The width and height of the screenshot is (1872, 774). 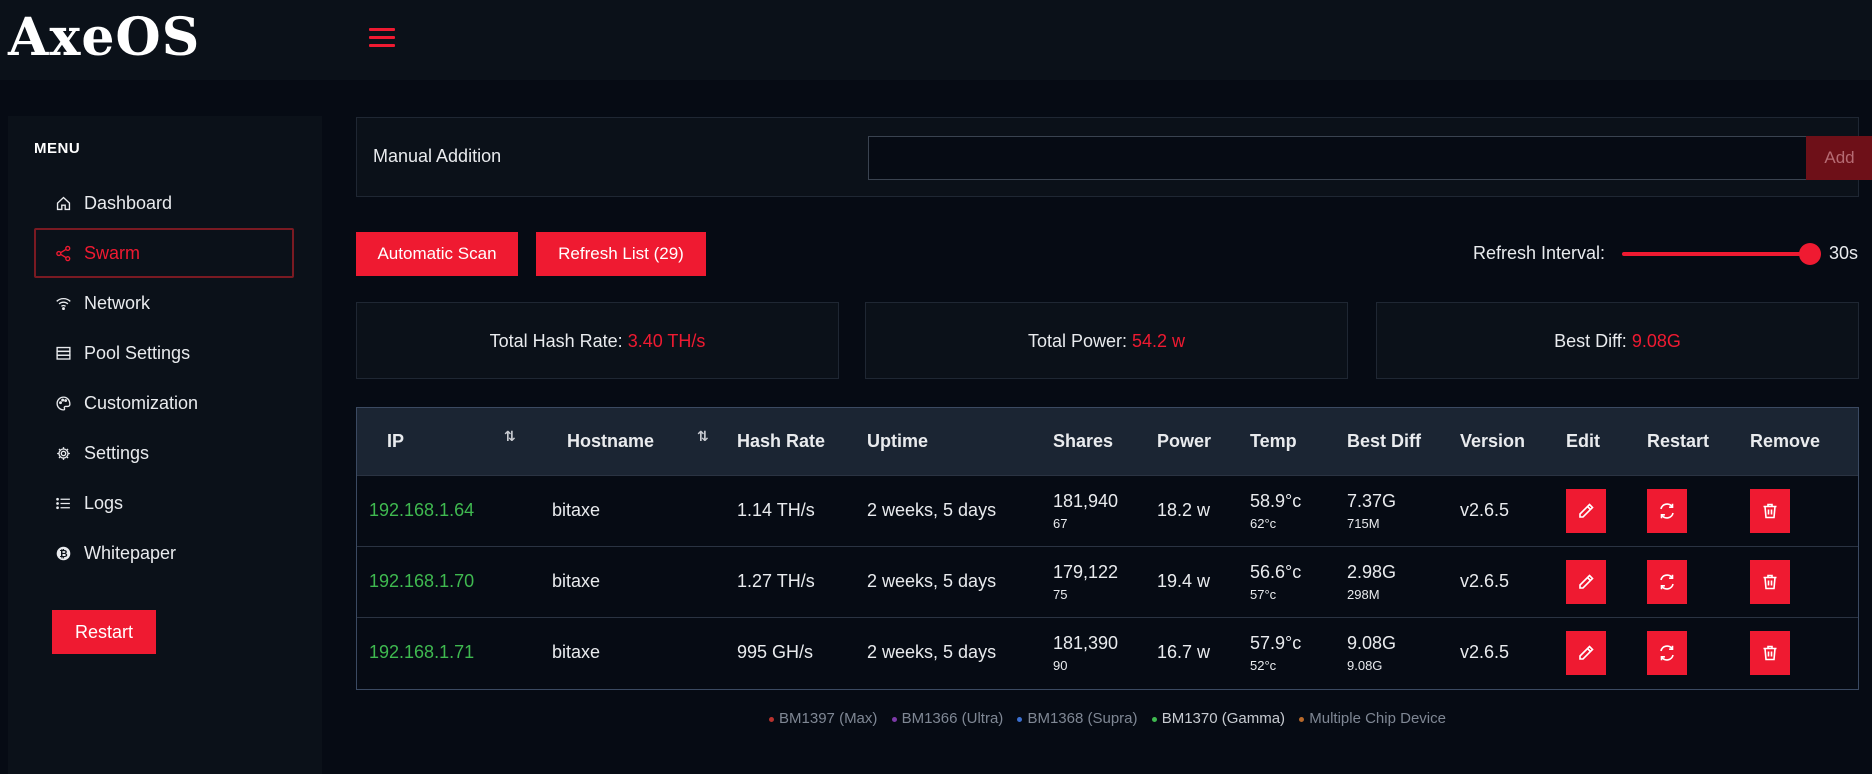 I want to click on refresh-interval-value: 30s, so click(x=1844, y=253).